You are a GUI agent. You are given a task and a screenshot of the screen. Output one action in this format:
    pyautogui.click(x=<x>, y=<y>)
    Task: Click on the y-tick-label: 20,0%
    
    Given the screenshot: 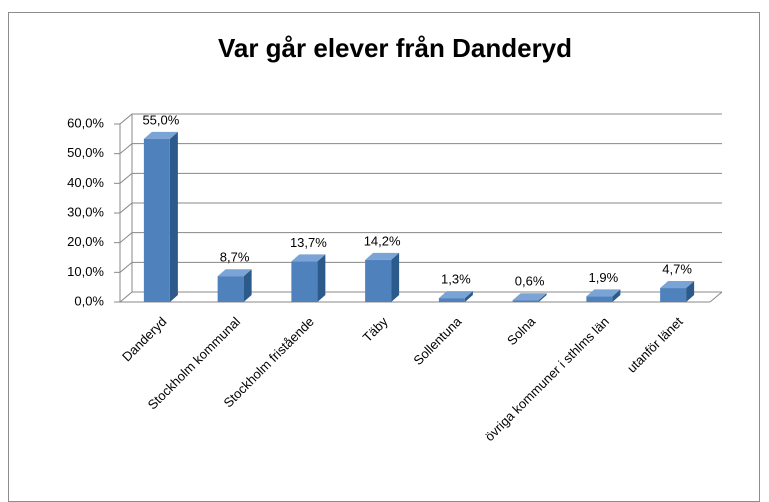 What is the action you would take?
    pyautogui.click(x=85, y=241)
    